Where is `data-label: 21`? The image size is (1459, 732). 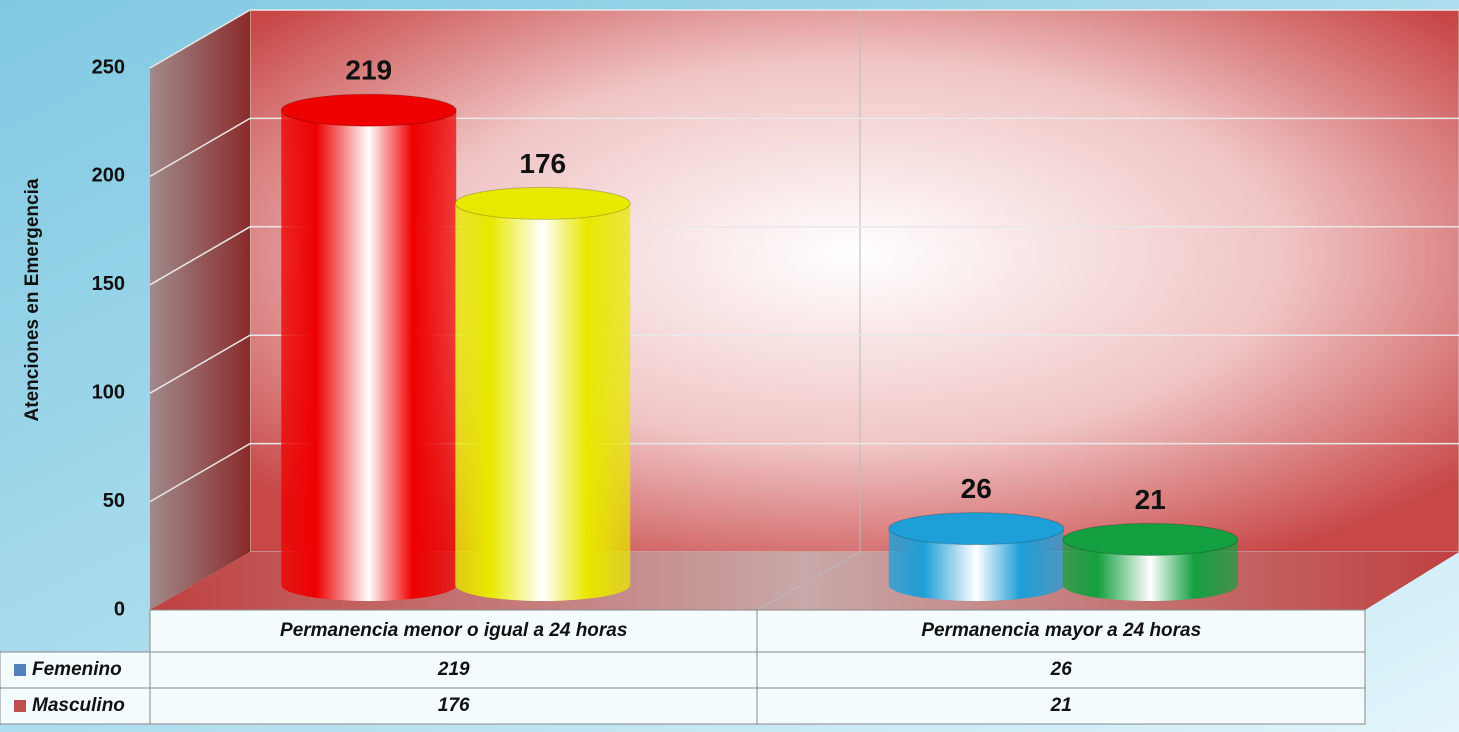
data-label: 21 is located at coordinates (1150, 499).